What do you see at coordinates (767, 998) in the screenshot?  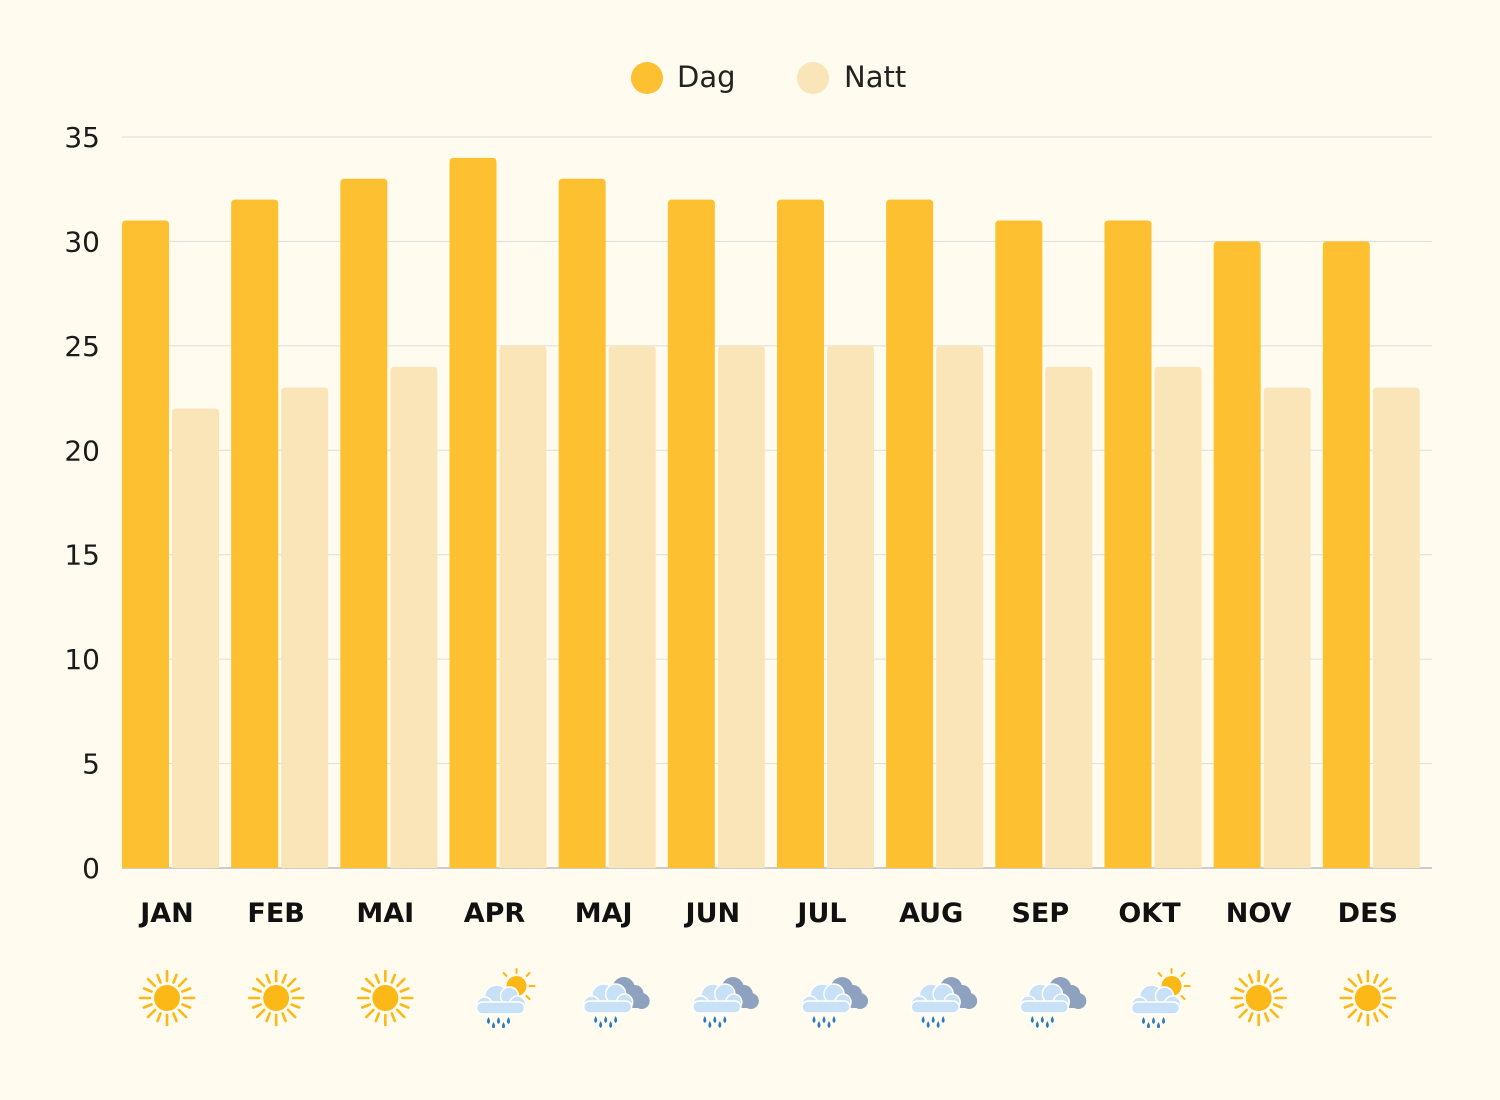 I see `weather-icons` at bounding box center [767, 998].